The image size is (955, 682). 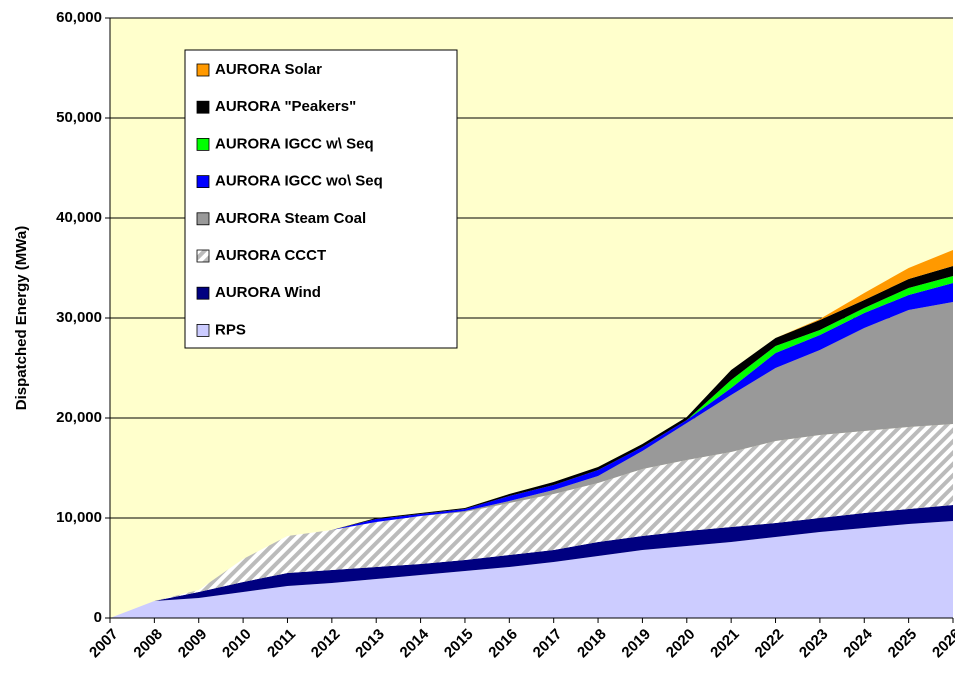 I want to click on legend-label: AURORA Steam Coal, so click(x=290, y=218).